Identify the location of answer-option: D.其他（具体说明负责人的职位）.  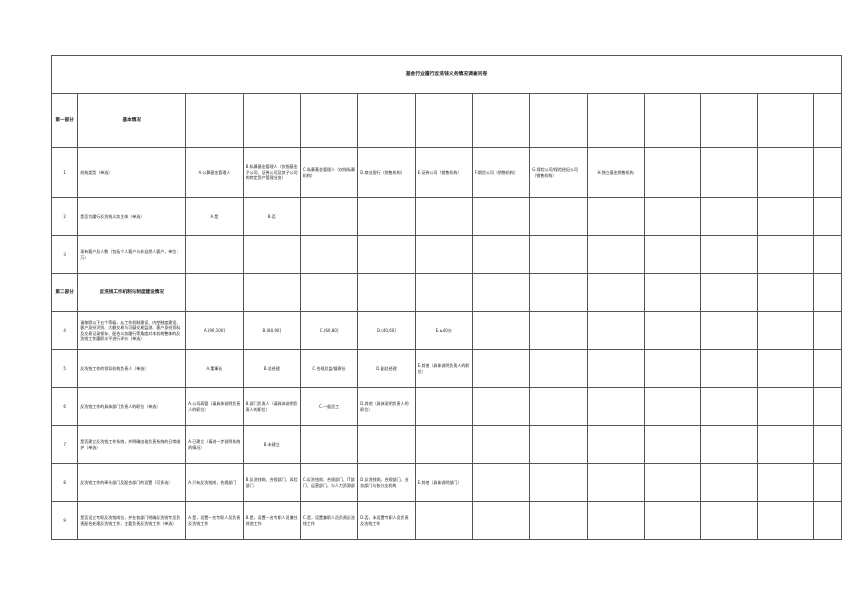
(386, 406).